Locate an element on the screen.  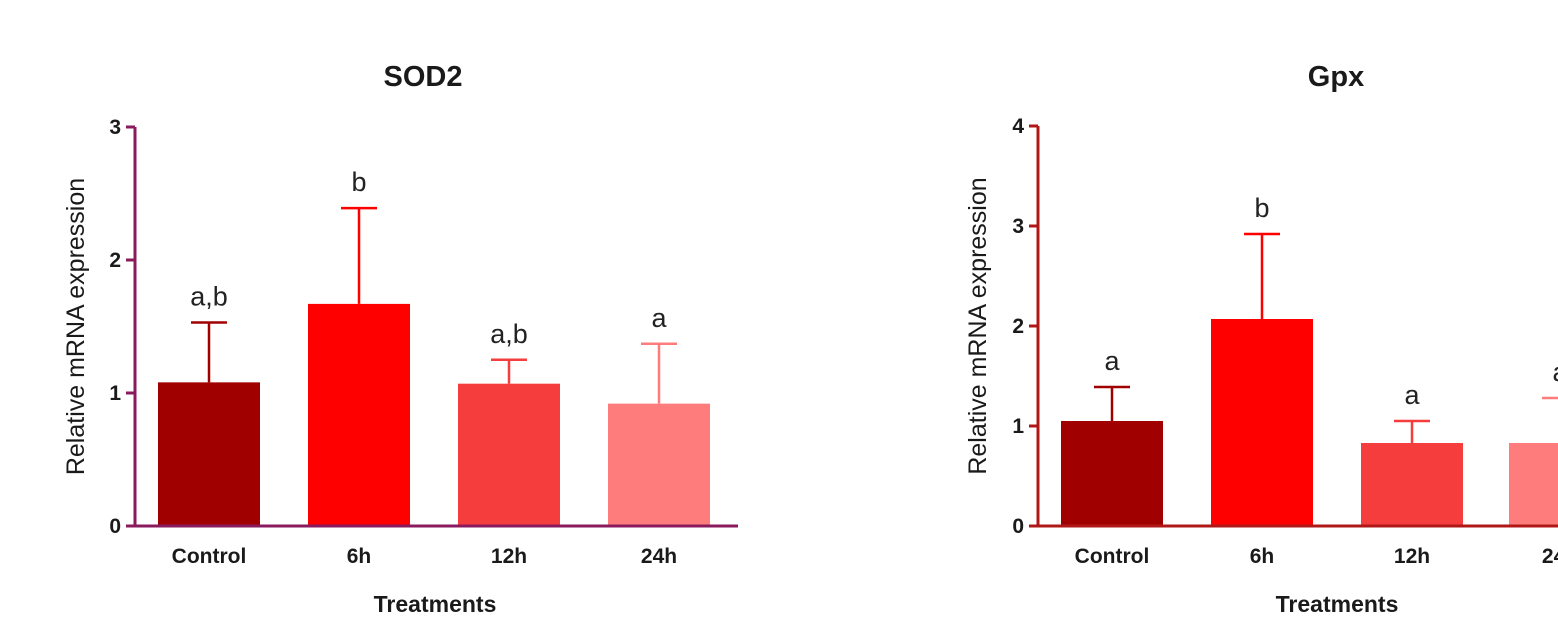
y-tick-label: 4 is located at coordinates (1018, 126).